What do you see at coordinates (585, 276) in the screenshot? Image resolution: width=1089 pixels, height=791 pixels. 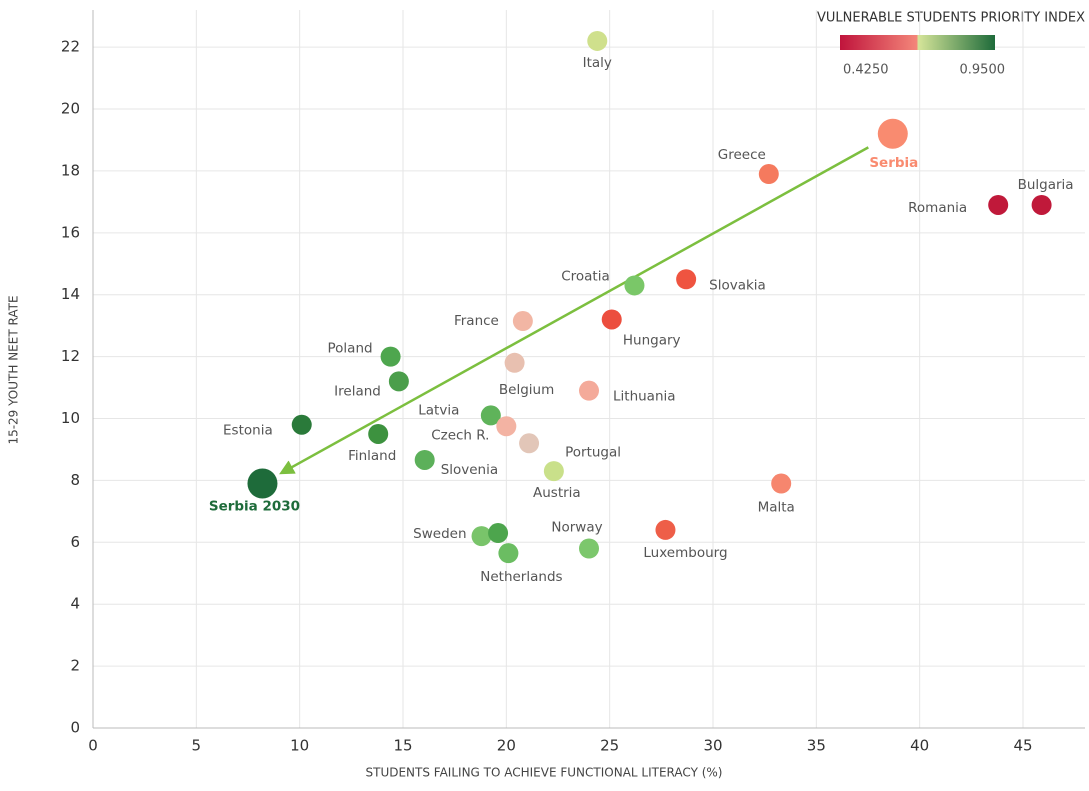 I see `point-label: Croatia` at bounding box center [585, 276].